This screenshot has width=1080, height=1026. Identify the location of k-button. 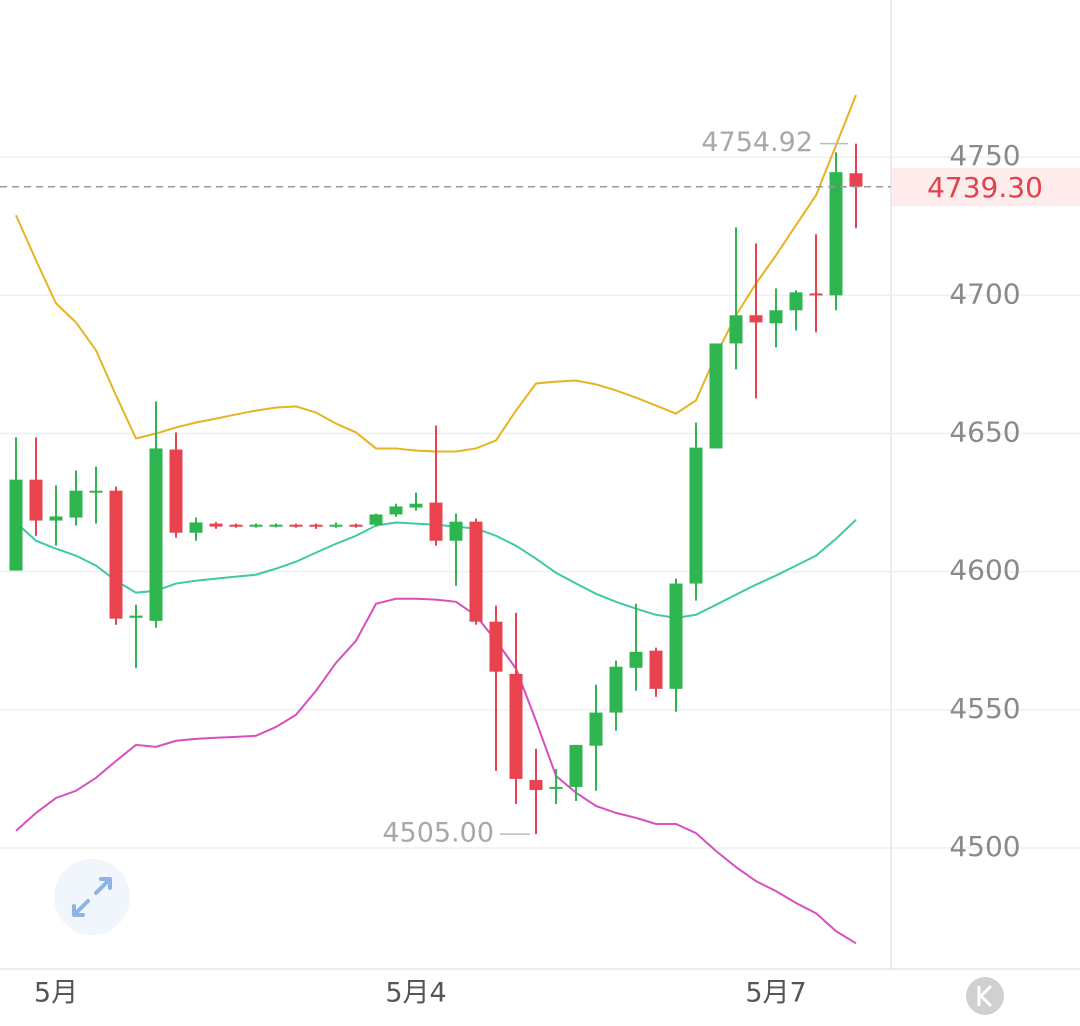
(985, 996).